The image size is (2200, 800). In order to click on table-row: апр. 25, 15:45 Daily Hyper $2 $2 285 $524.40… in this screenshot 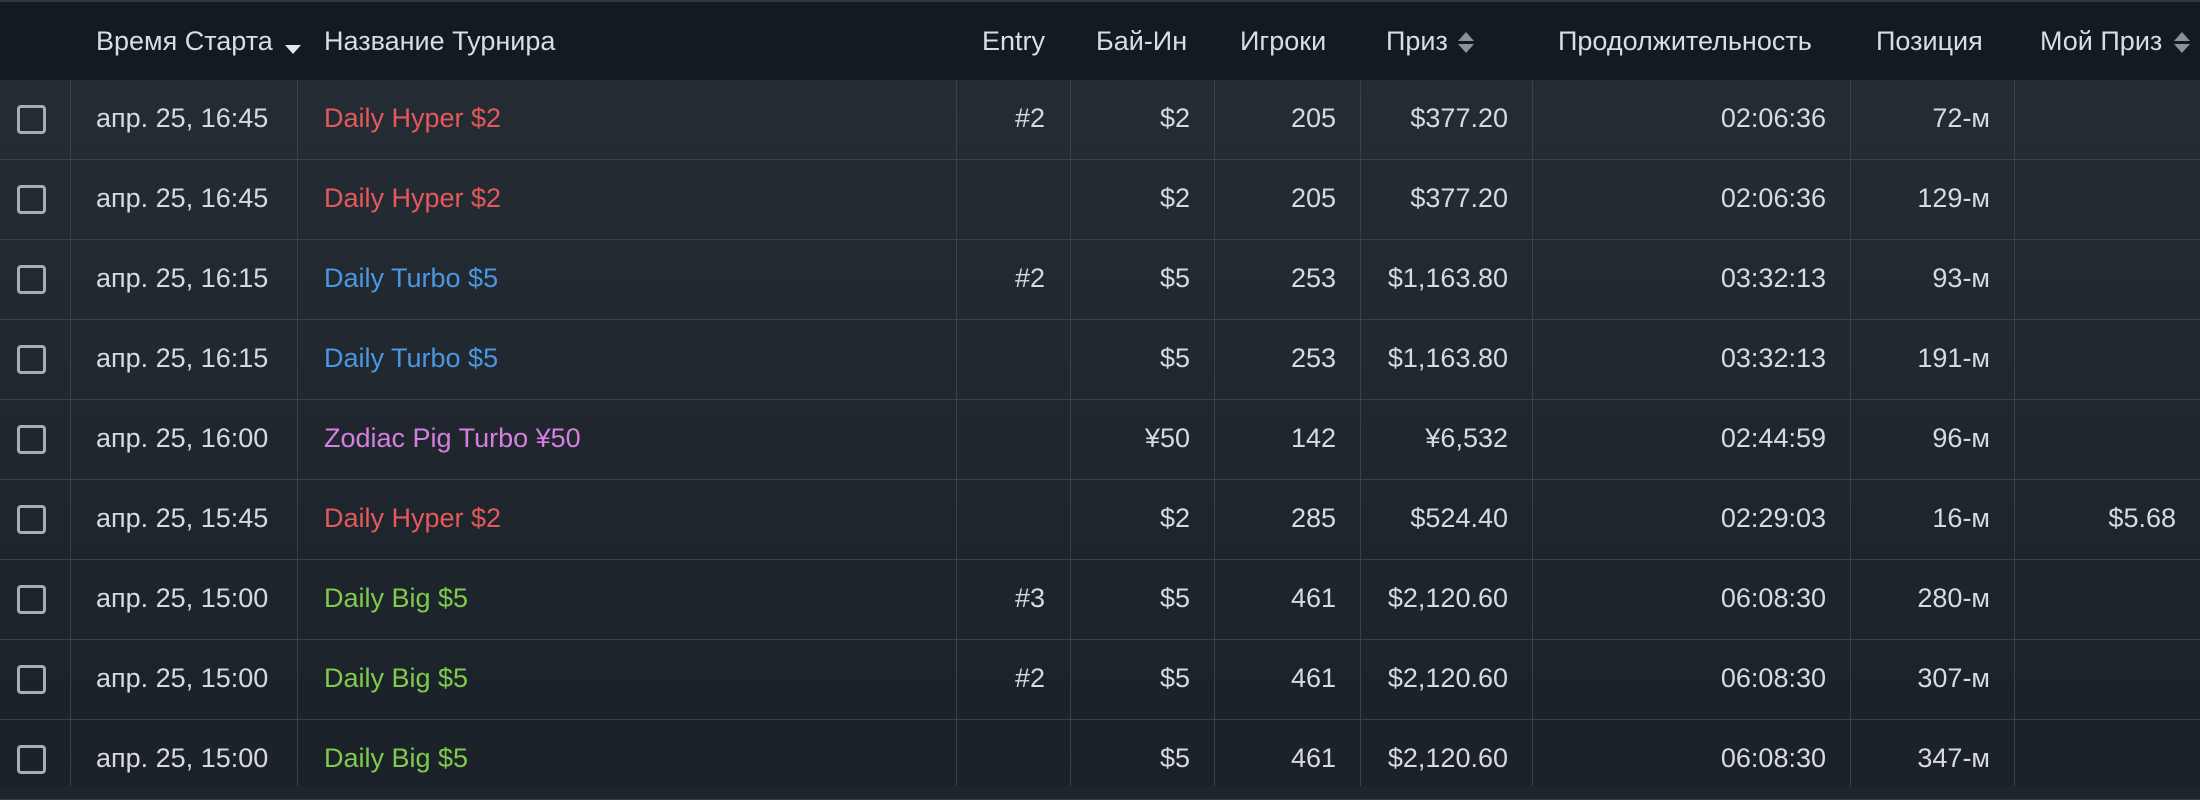, I will do `click(1100, 520)`.